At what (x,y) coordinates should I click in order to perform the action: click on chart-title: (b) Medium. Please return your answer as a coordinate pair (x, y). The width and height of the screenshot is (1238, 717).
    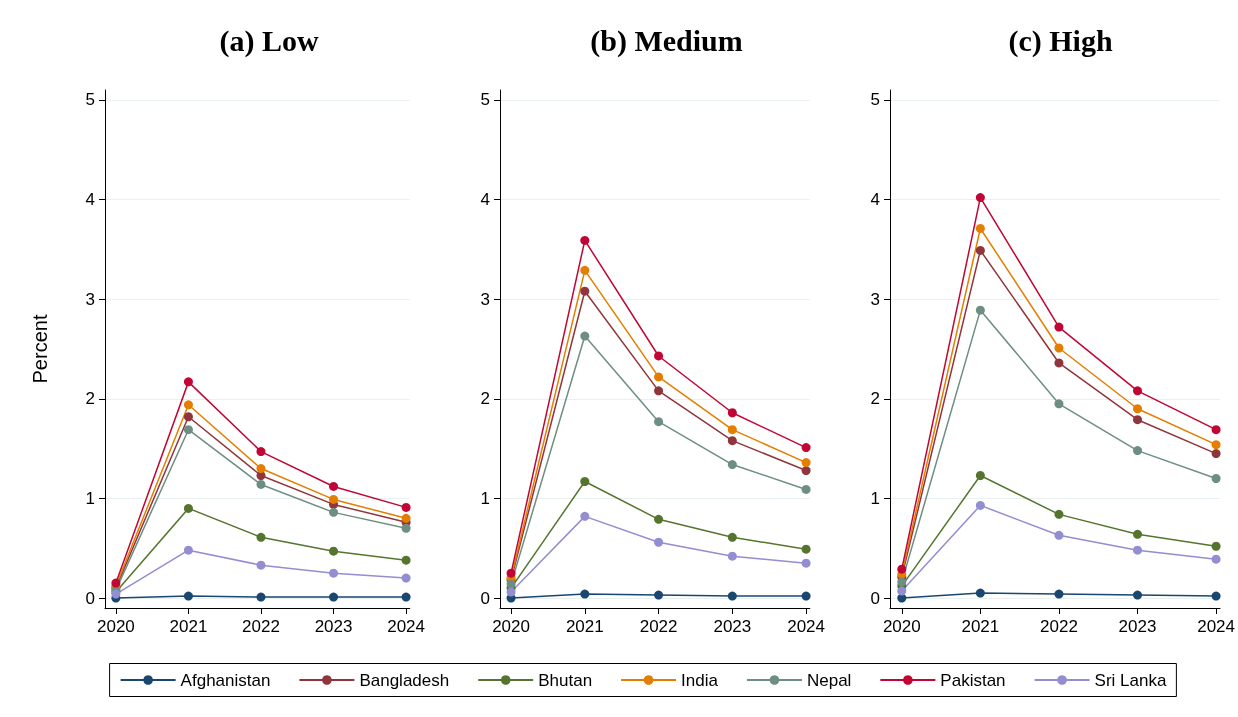
    Looking at the image, I should click on (666, 40).